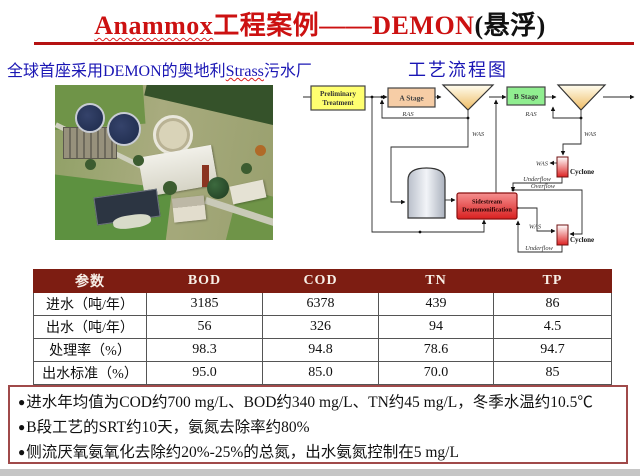 The width and height of the screenshot is (640, 476). Describe the element at coordinates (168, 427) in the screenshot. I see `note-text: B段工艺的SRT约10天，氨氮去除率约80%` at that location.